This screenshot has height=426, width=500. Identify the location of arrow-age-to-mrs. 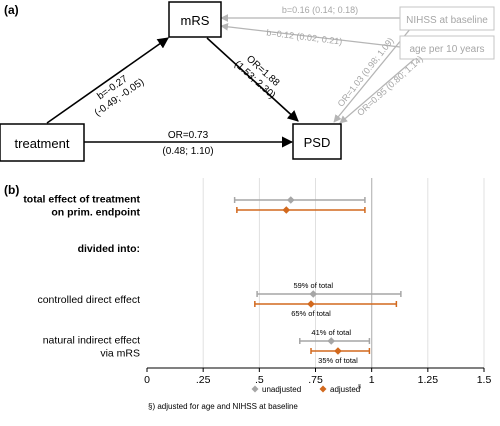
(310, 35).